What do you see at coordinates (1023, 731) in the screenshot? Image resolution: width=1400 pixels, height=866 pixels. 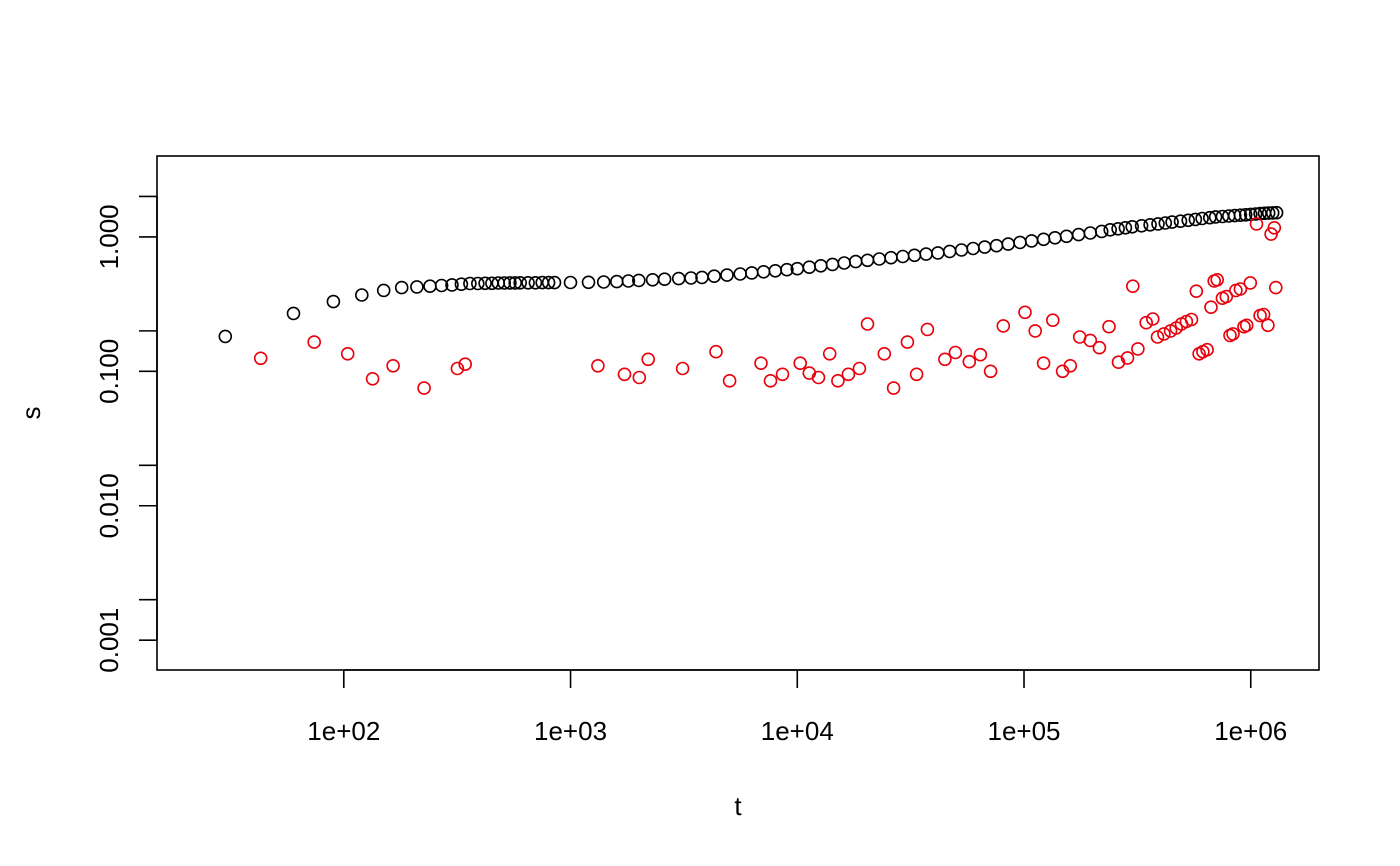 I see `x-tick-label: 1e+05` at bounding box center [1023, 731].